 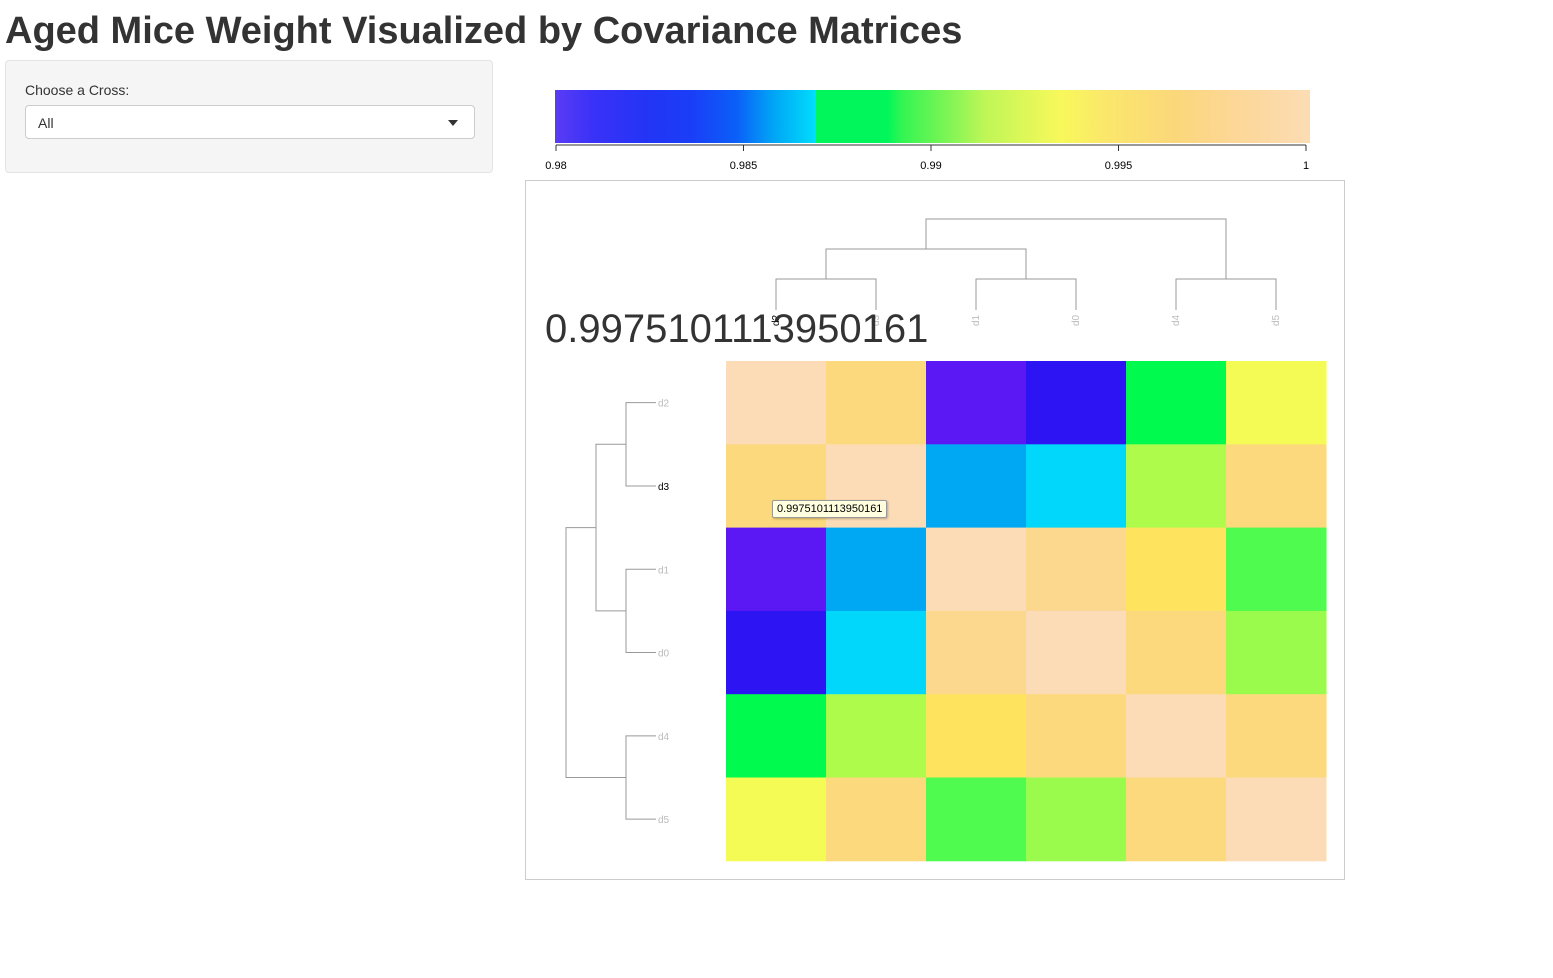 I want to click on color-scale-tick-label: 0.99, so click(x=930, y=166).